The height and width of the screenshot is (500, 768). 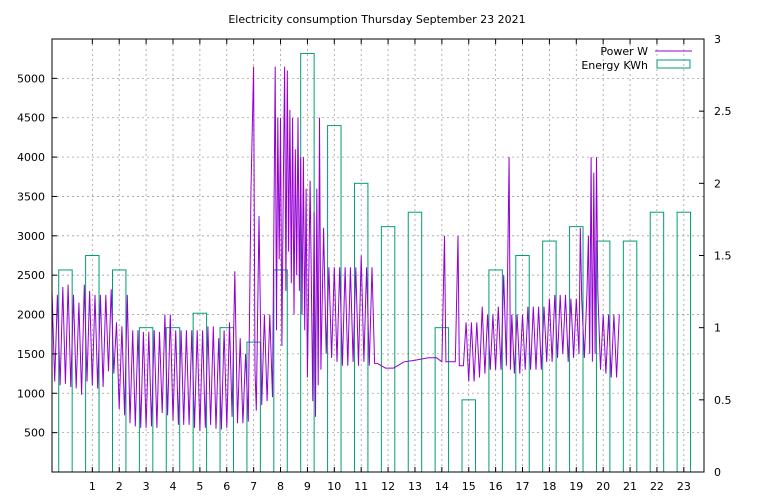 I want to click on x-tick-label: 20, so click(x=603, y=486).